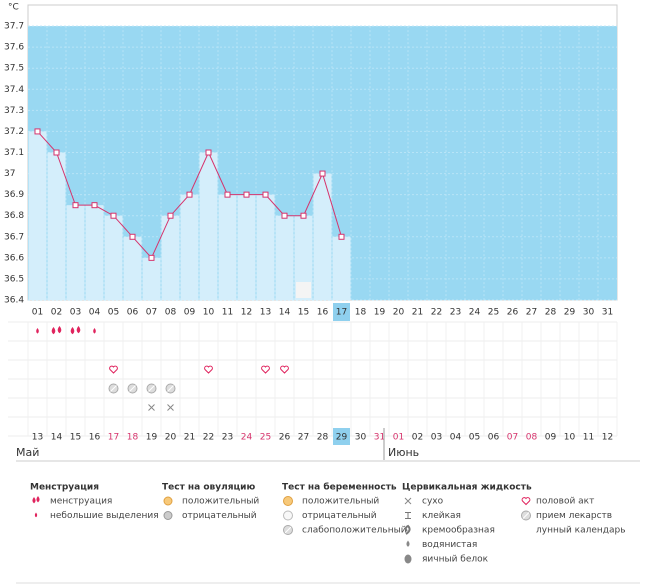 Image resolution: width=655 pixels, height=587 pixels. I want to click on legend-title: Менструация, so click(64, 488).